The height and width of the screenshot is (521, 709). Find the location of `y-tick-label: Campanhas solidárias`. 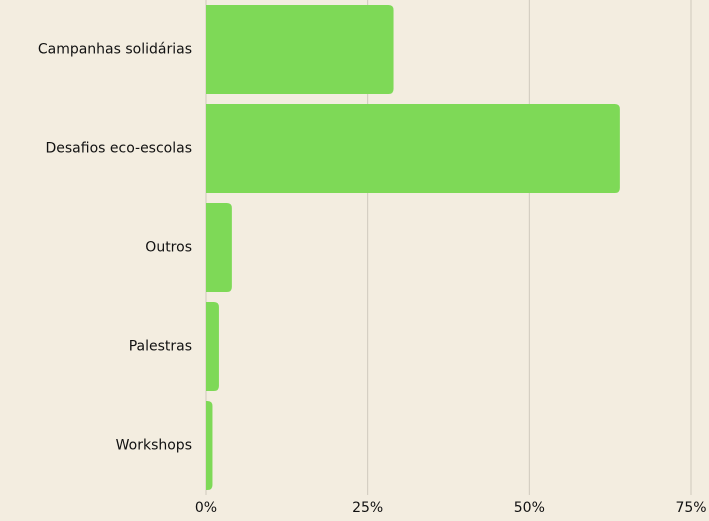

y-tick-label: Campanhas solidárias is located at coordinates (115, 50).